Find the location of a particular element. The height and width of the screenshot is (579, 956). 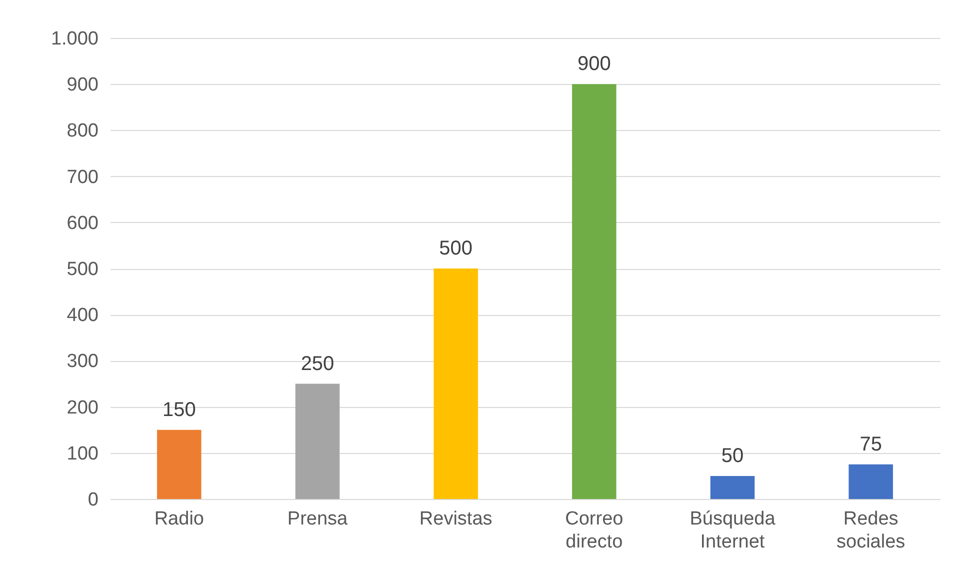

data-label: 900 is located at coordinates (594, 64).